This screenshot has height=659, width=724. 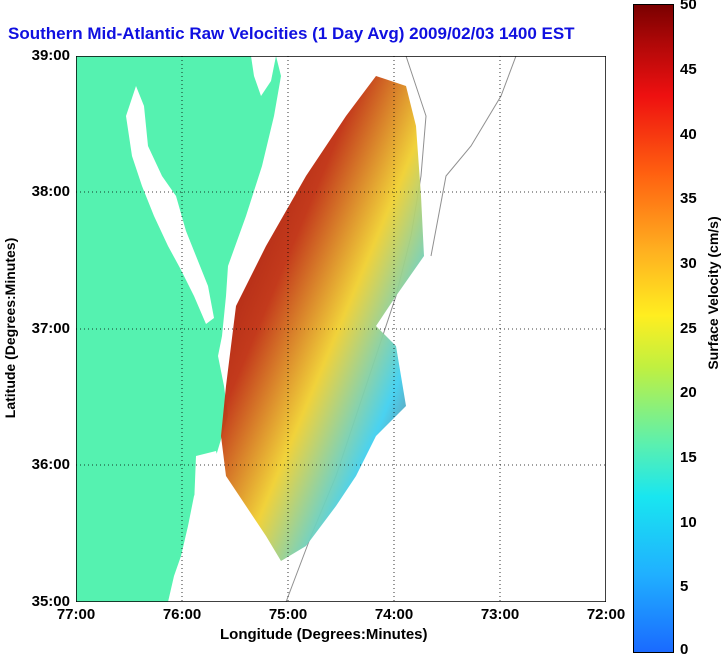 What do you see at coordinates (203, 513) in the screenshot?
I see `pamlico-sound` at bounding box center [203, 513].